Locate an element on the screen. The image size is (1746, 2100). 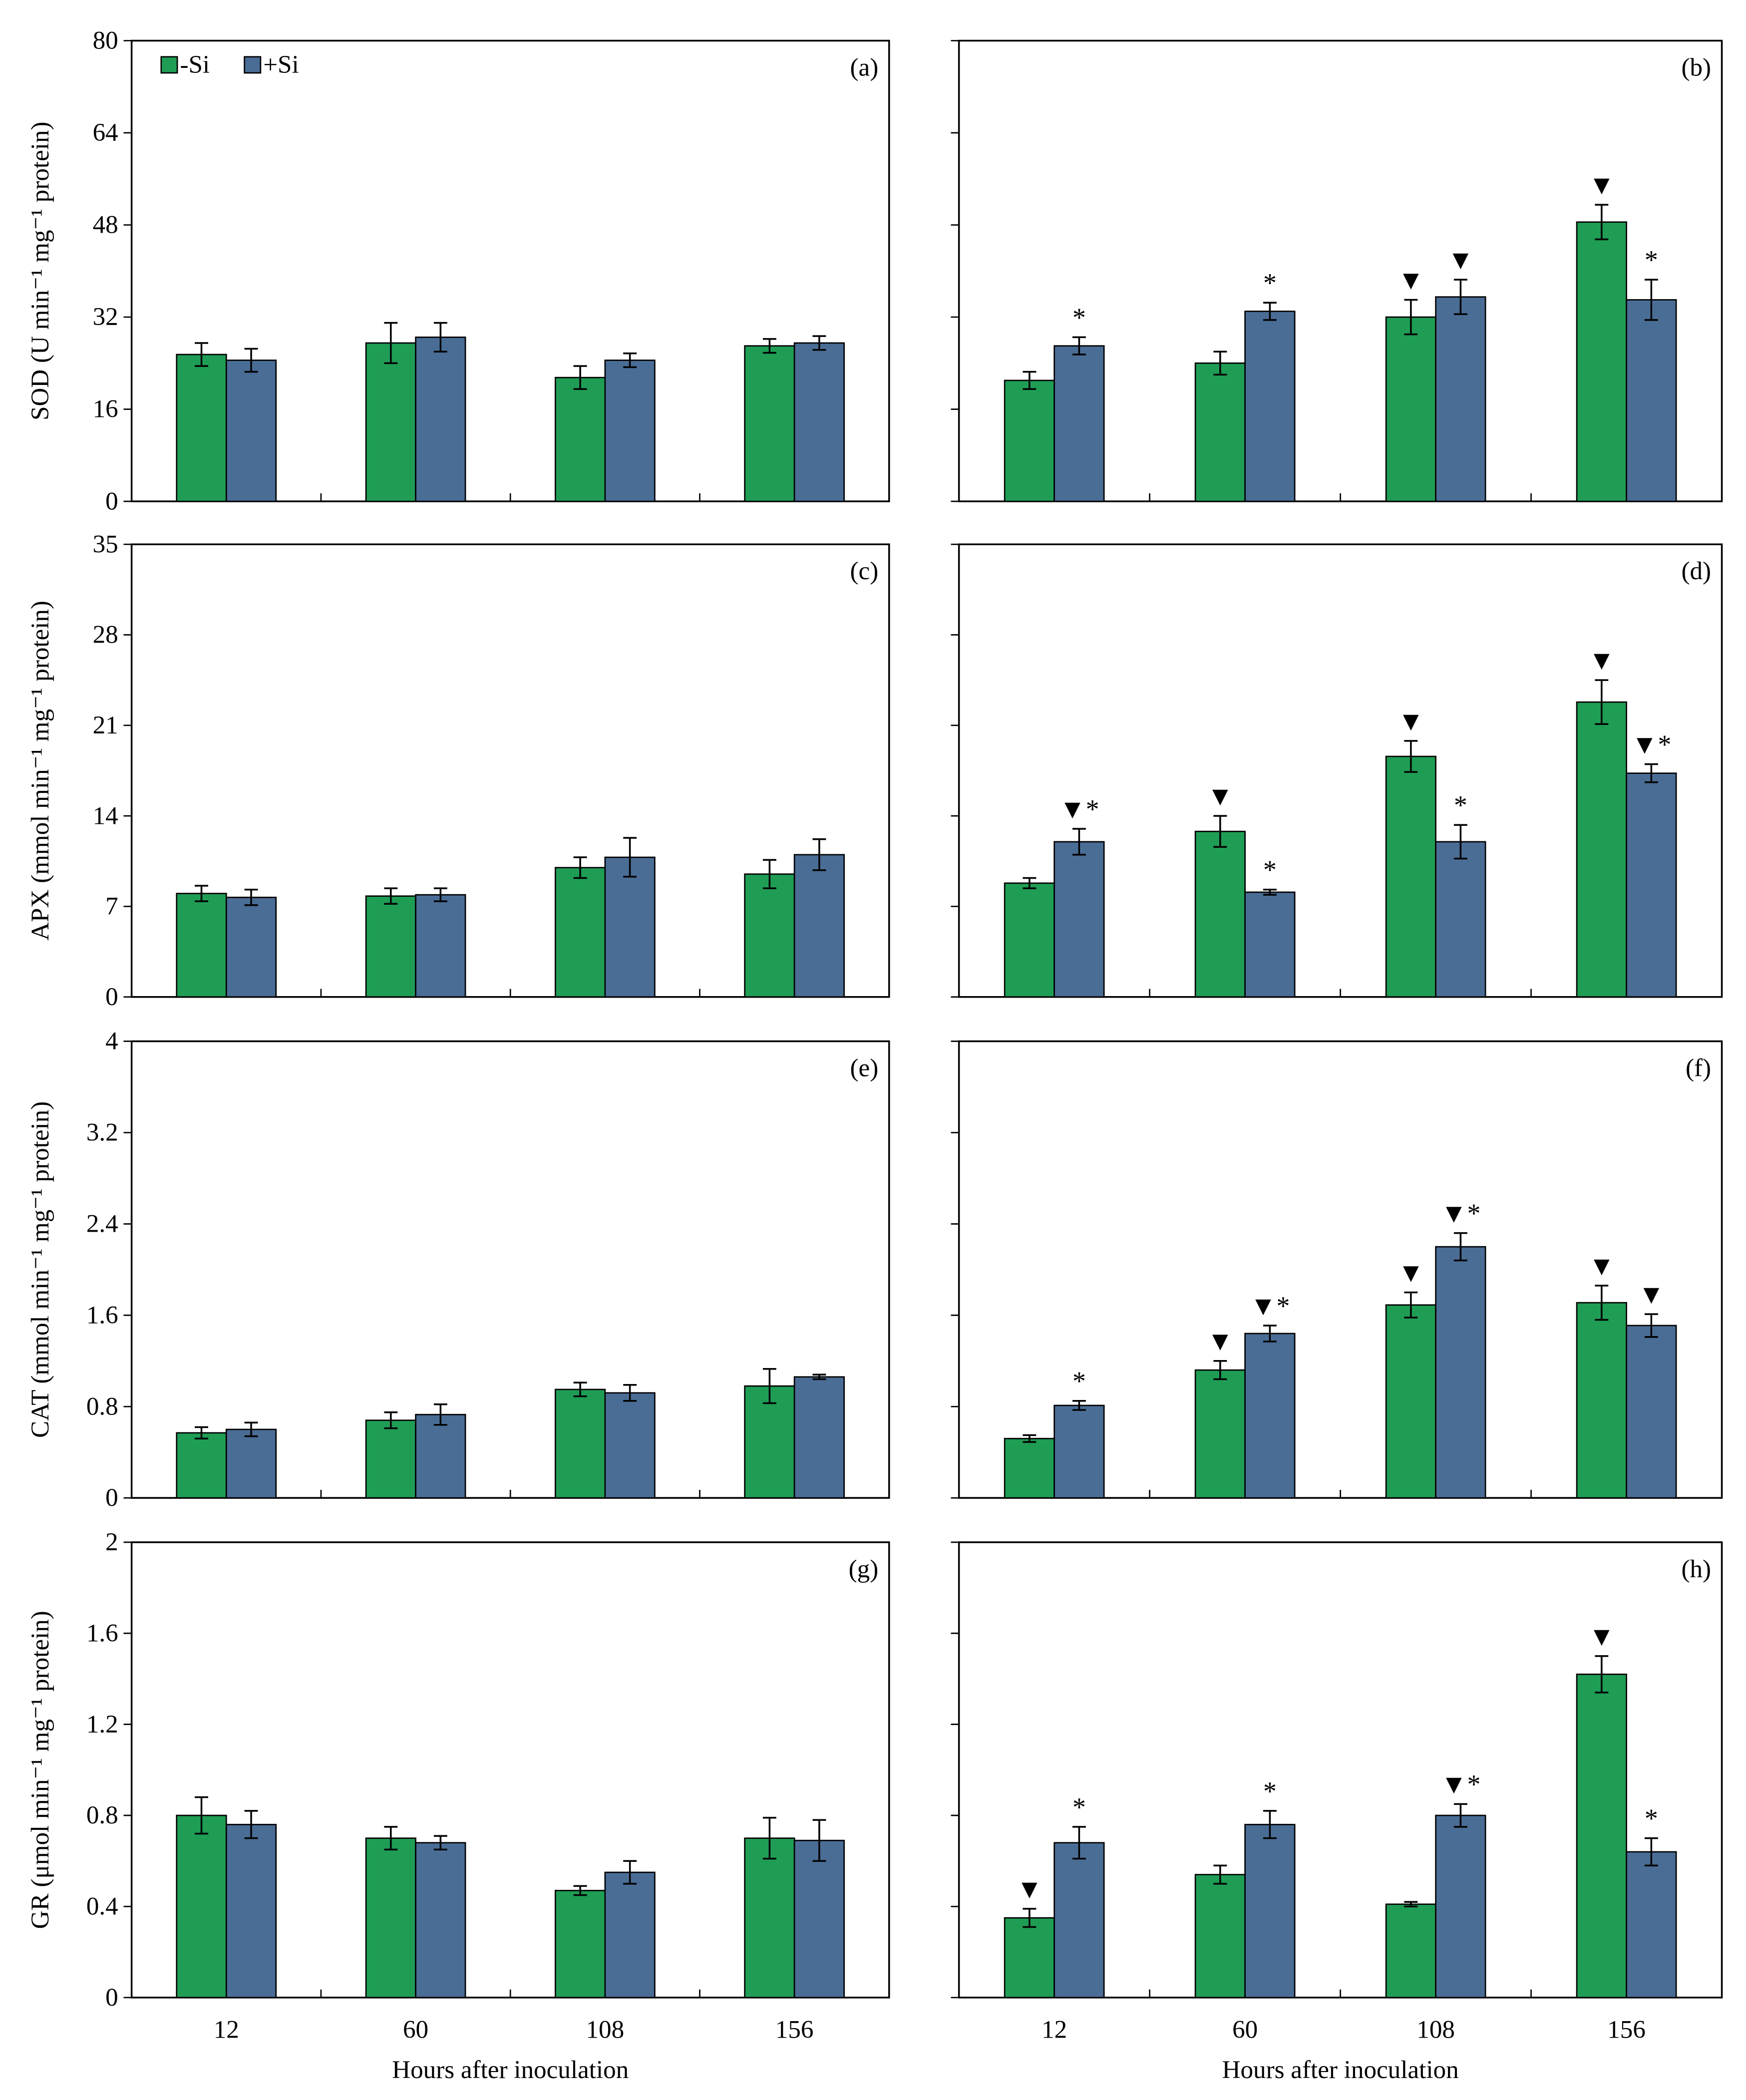
panel-label: (b) is located at coordinates (1696, 67).